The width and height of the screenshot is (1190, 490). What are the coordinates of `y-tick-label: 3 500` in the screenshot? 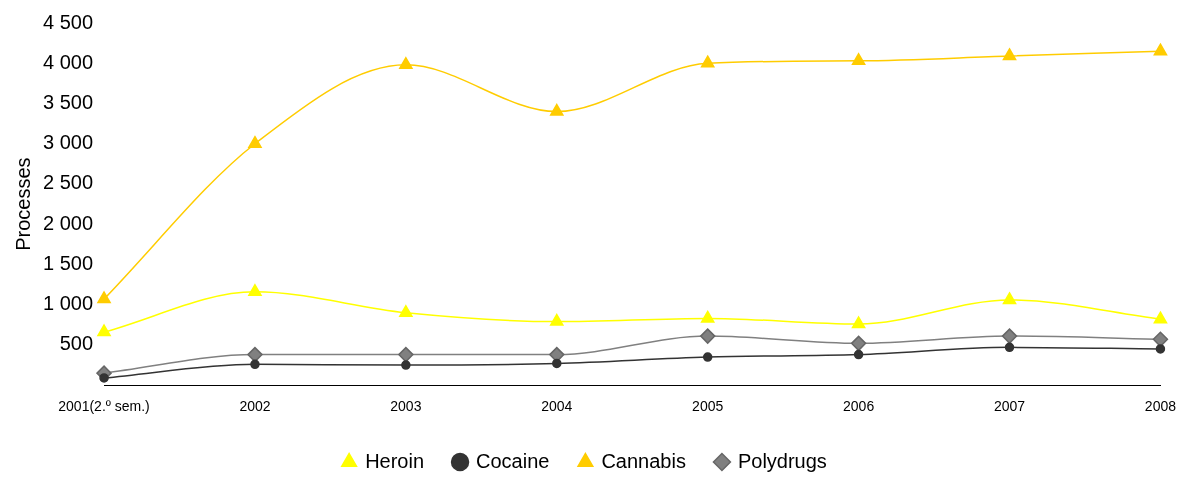 It's located at (68, 102).